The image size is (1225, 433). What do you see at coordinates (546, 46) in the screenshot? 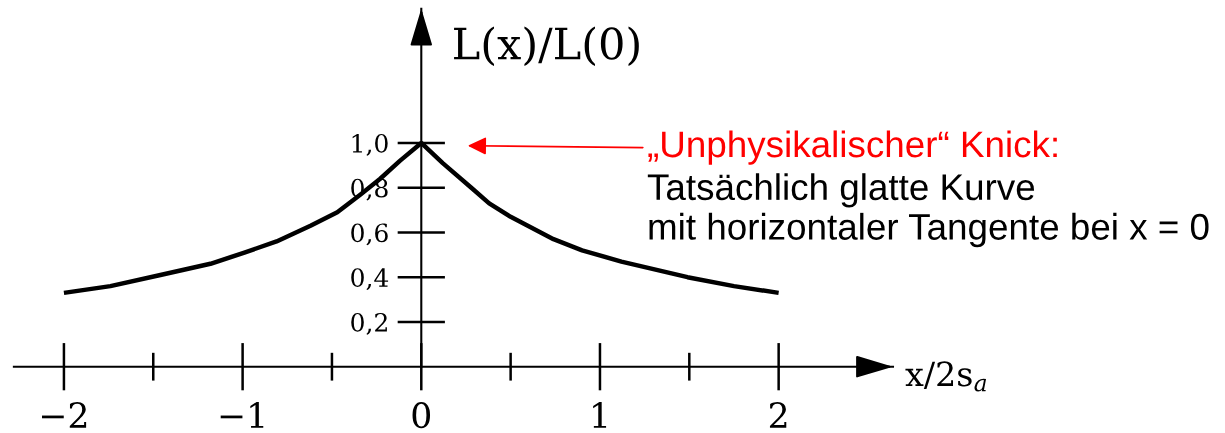
I see `y-axis-title: L(x)/L(0)` at bounding box center [546, 46].